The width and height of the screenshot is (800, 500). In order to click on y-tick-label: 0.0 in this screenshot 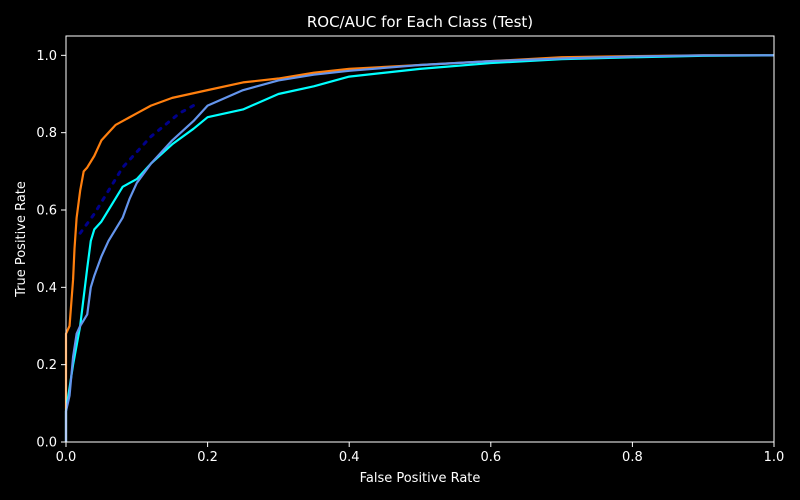, I will do `click(46, 443)`.